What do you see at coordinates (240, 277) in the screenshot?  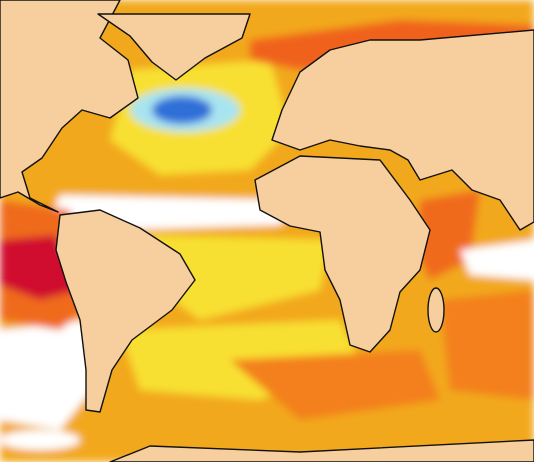 I see `warm-patch` at bounding box center [240, 277].